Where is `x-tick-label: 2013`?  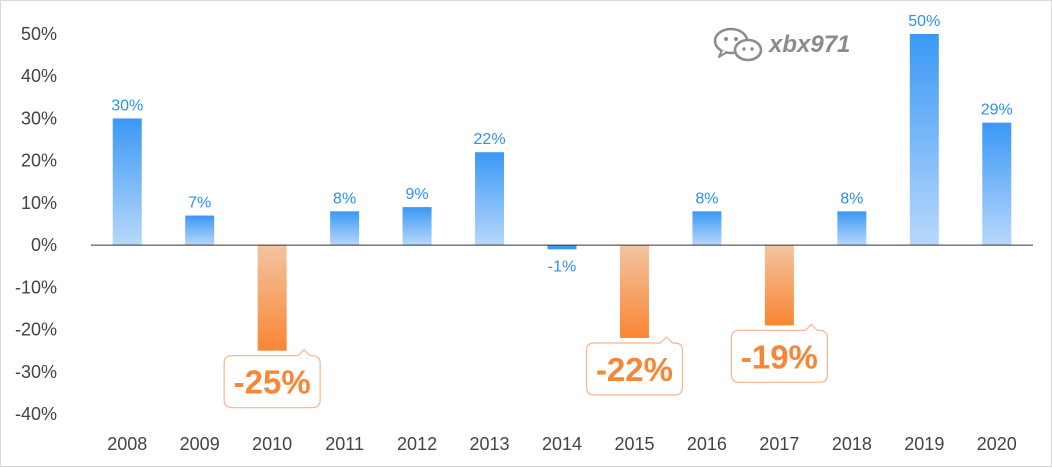
x-tick-label: 2013 is located at coordinates (490, 444).